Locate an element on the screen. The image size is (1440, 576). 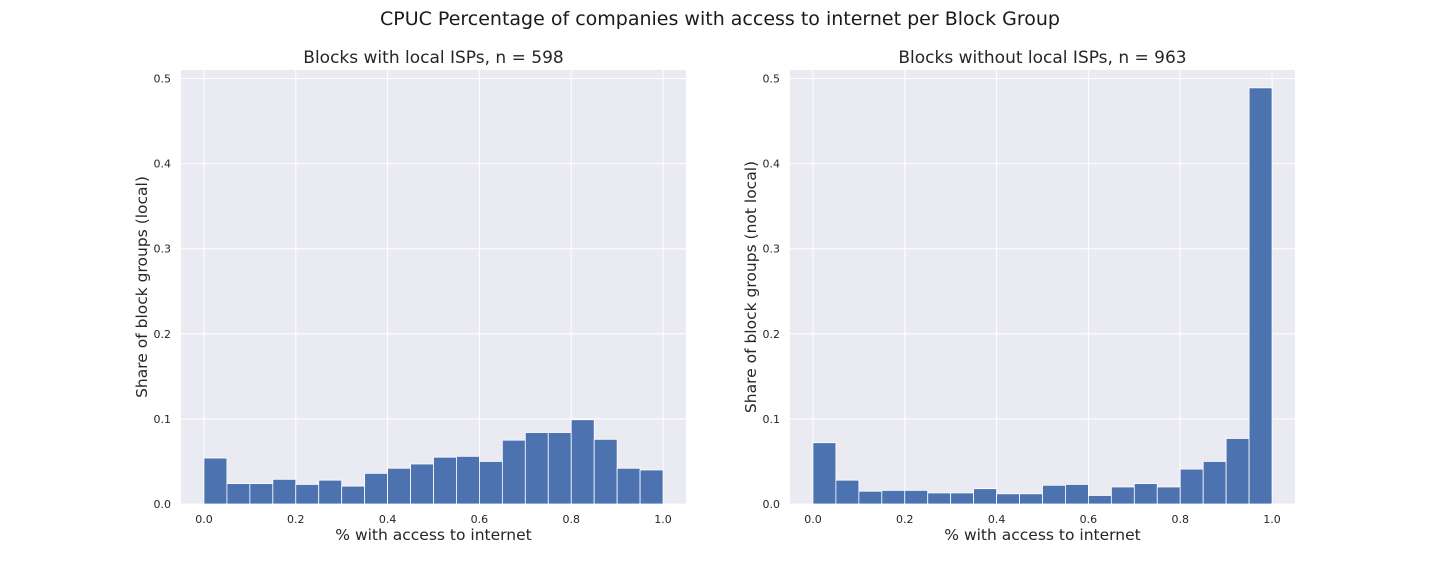
y-axis-label: Share of block groups (local) is located at coordinates (142, 287).